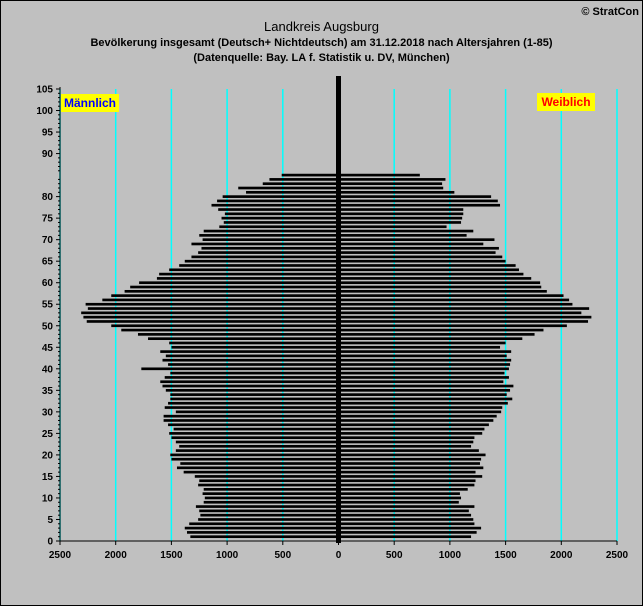 The width and height of the screenshot is (643, 606). Describe the element at coordinates (48, 348) in the screenshot. I see `y-tick-label: 45` at that location.